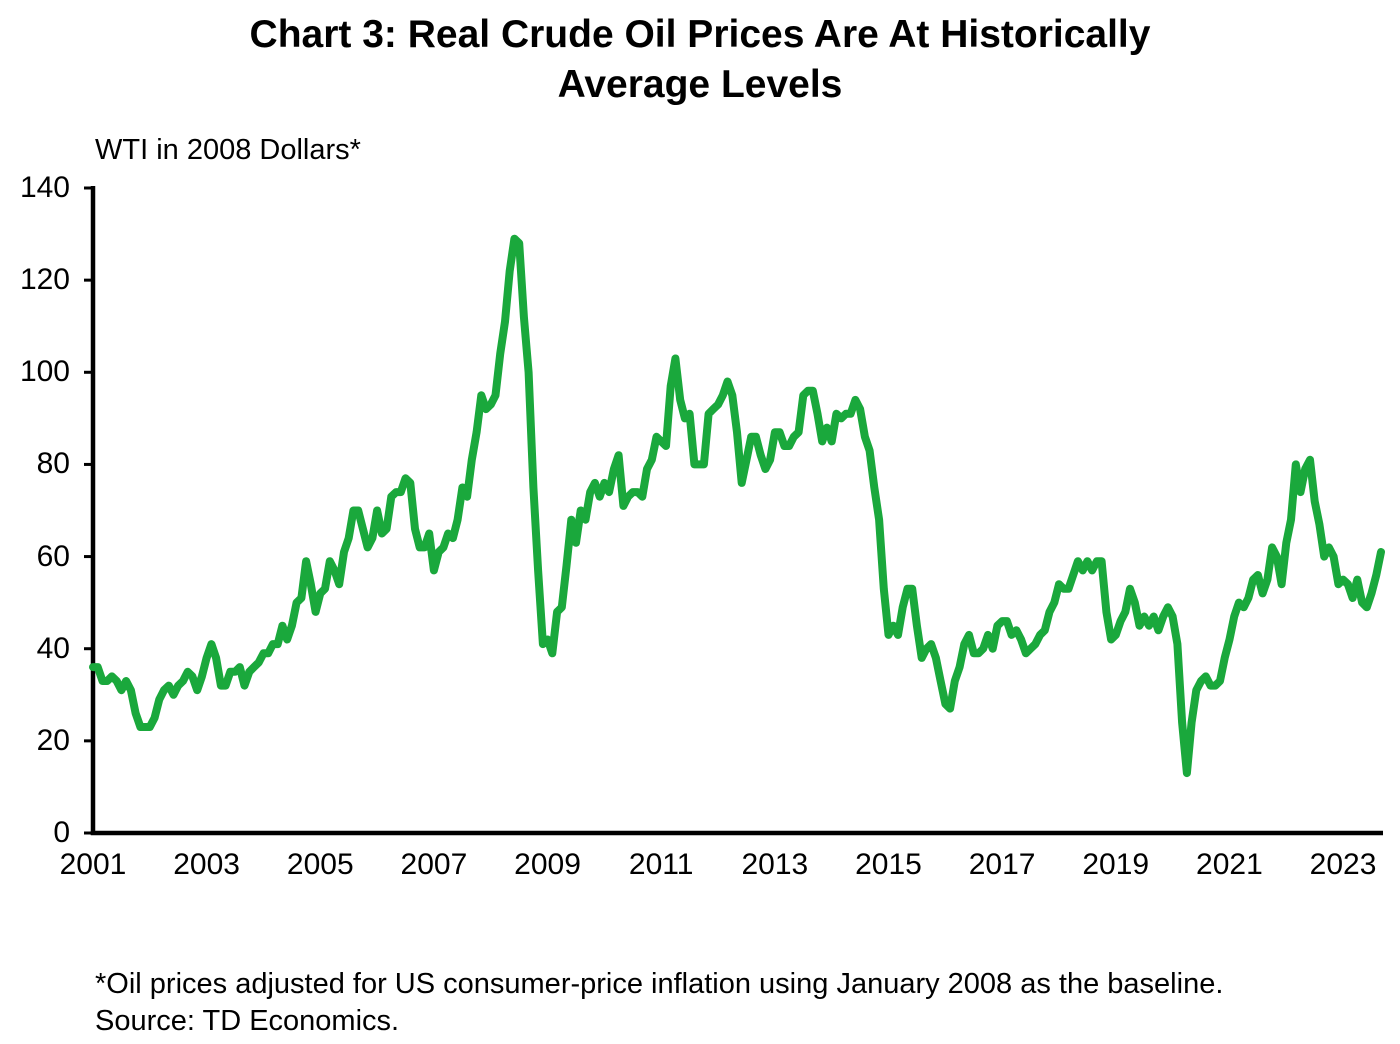  What do you see at coordinates (88, 510) in the screenshot?
I see `y-axis-ticks` at bounding box center [88, 510].